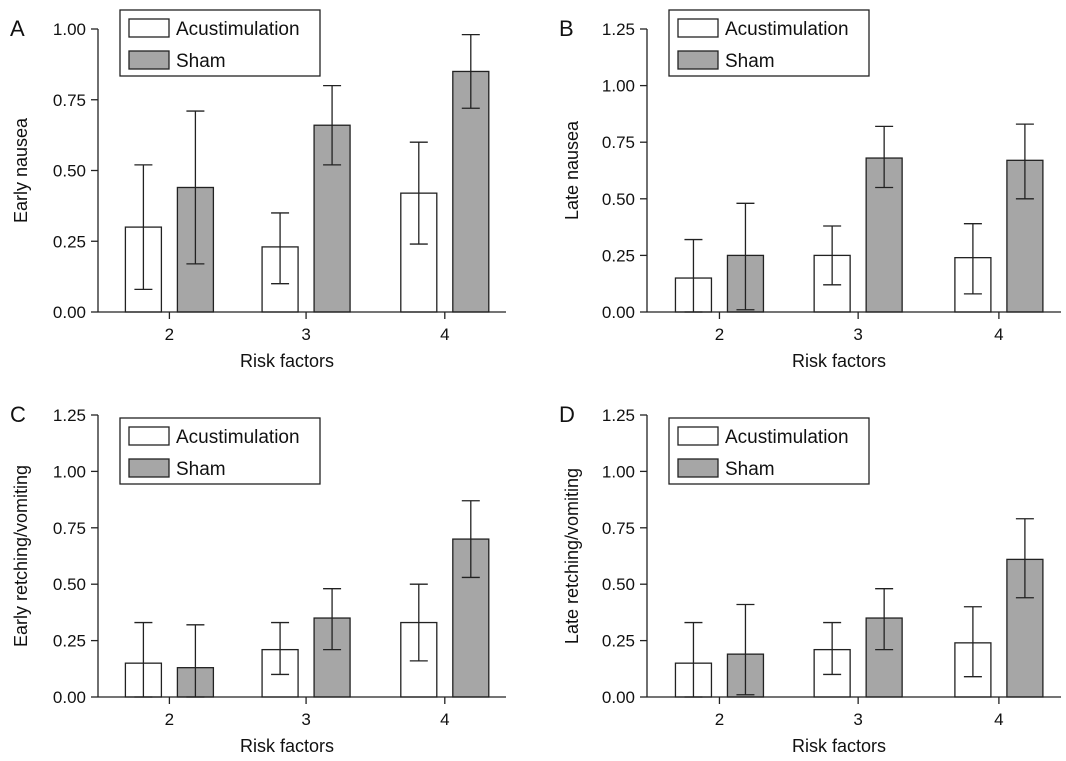  What do you see at coordinates (21, 170) in the screenshot?
I see `y-axis-label: Early nausea` at bounding box center [21, 170].